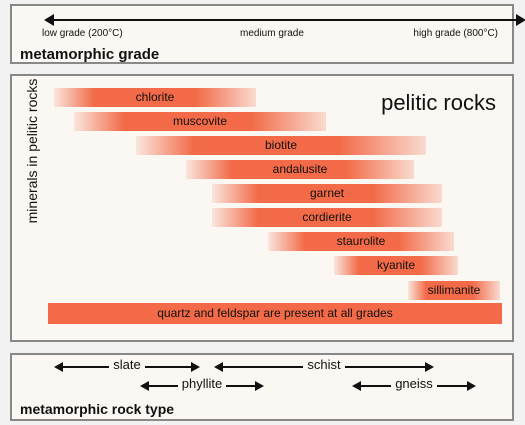  What do you see at coordinates (396, 265) in the screenshot?
I see `mineral-bar-kyanite: kyanite` at bounding box center [396, 265].